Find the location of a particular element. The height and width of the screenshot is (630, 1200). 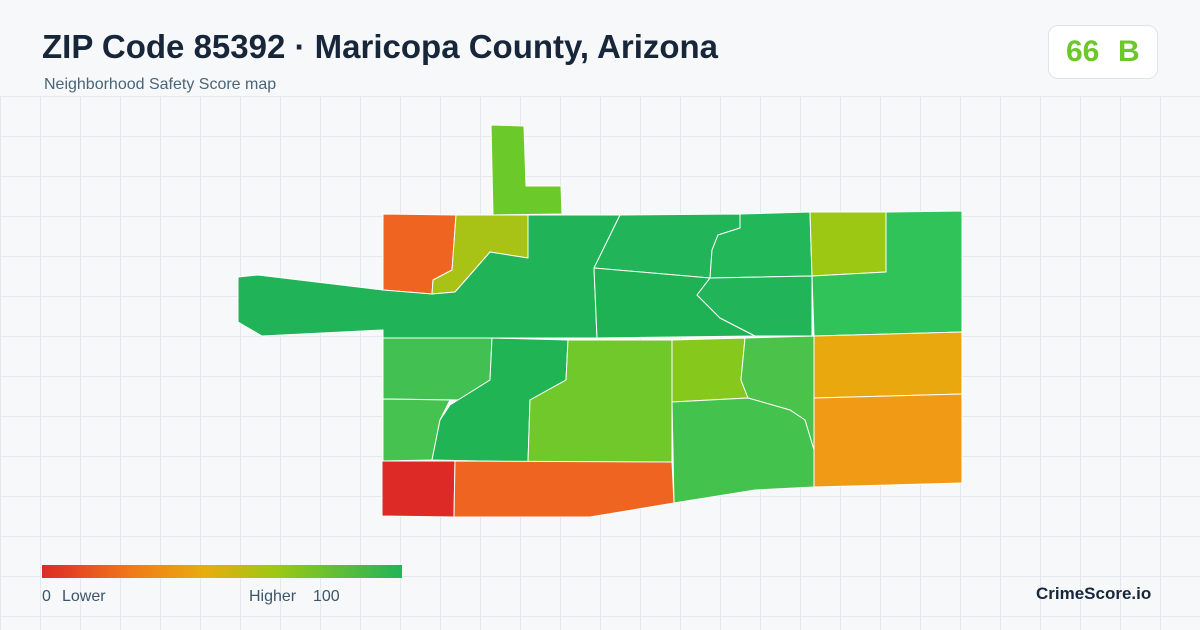

legend-max: 100 is located at coordinates (326, 596).